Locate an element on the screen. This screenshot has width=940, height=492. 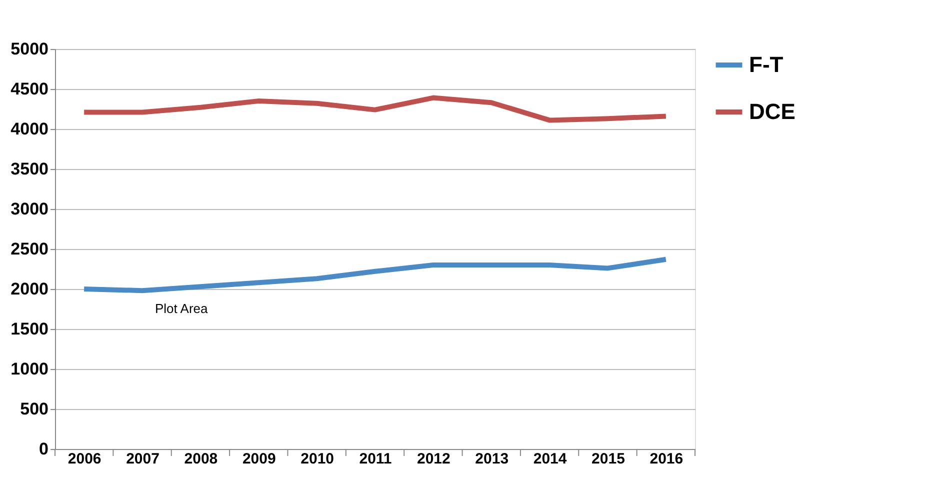
x-tick-label: 2014 is located at coordinates (550, 459).